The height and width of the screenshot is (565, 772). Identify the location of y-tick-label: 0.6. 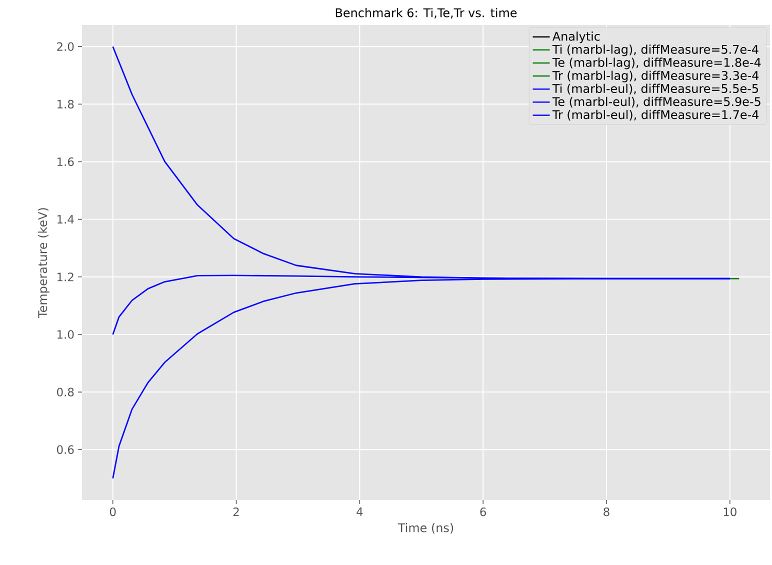
(65, 449).